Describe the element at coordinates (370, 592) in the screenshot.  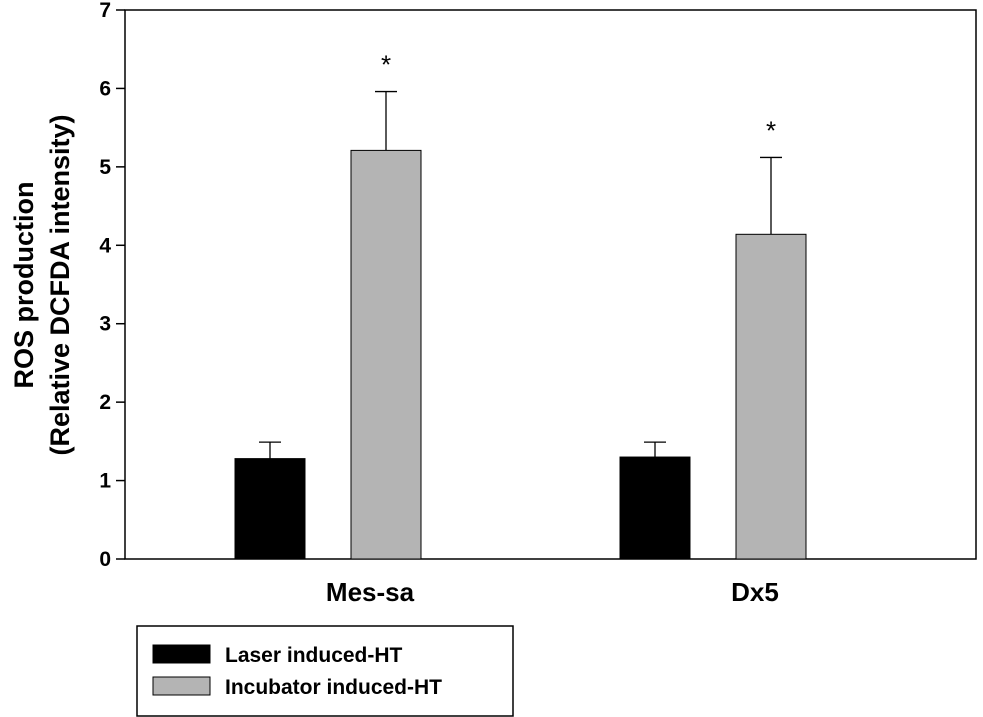
I see `x-category-label: Mes-sa` at that location.